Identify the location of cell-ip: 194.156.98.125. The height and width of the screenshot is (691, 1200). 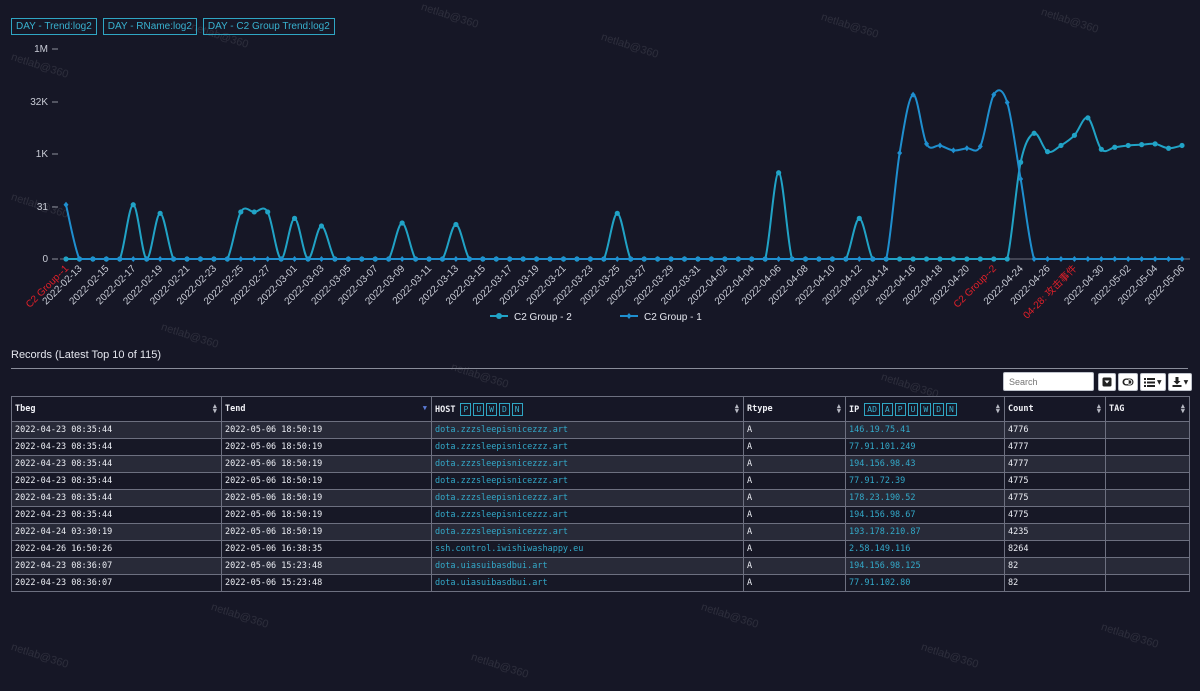
(925, 566).